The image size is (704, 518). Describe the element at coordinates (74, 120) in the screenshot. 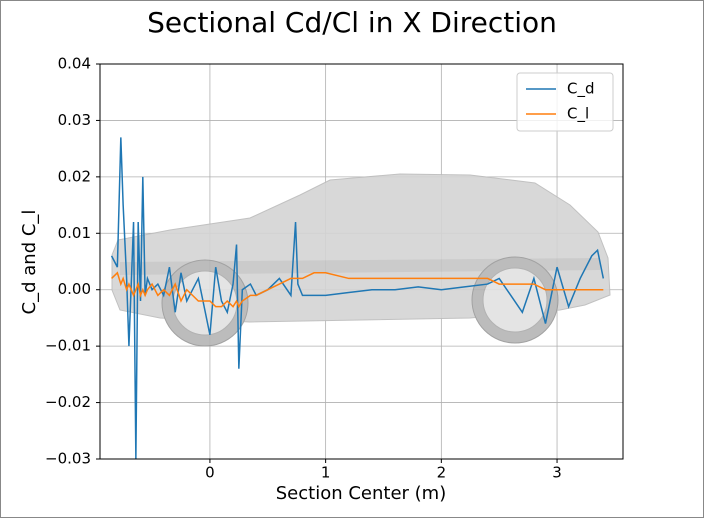

I see `y-tick-label: 0.03` at that location.